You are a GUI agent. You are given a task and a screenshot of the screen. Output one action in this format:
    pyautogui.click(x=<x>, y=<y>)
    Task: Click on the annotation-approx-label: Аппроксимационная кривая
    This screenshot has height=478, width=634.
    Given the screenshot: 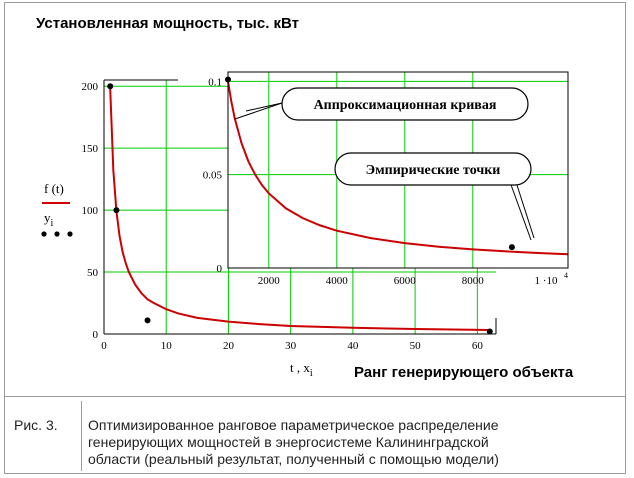 What is the action you would take?
    pyautogui.click(x=405, y=105)
    